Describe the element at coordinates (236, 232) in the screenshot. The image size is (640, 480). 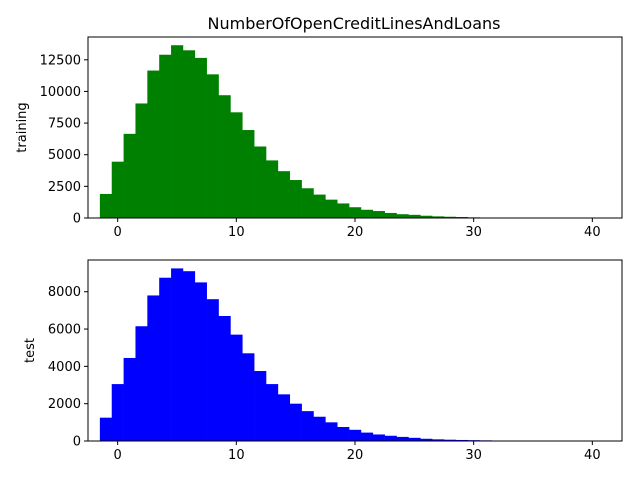
I see `training-x-tick-label: 10` at that location.